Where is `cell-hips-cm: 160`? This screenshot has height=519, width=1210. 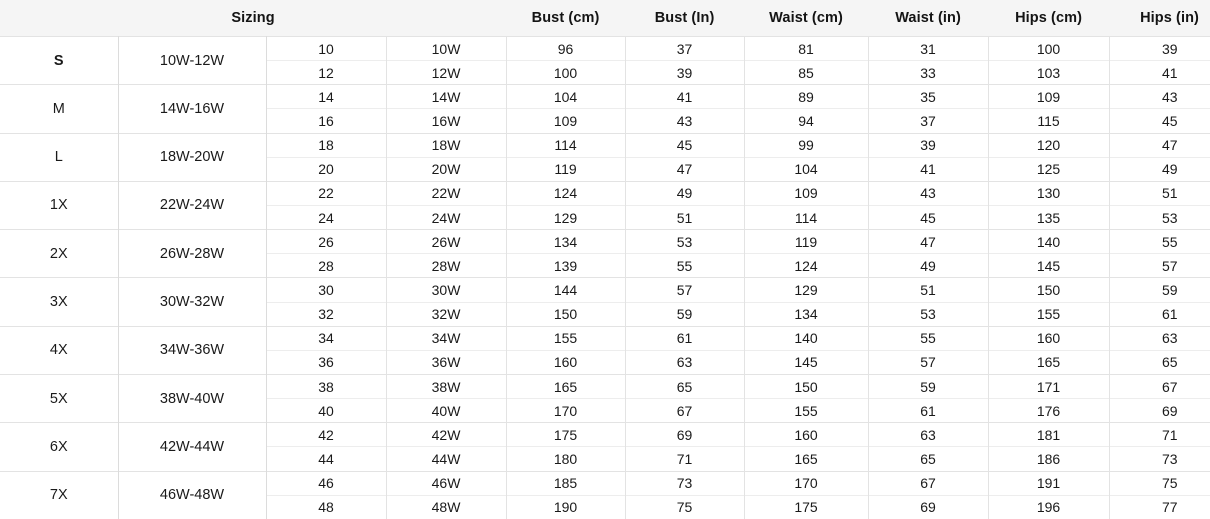 cell-hips-cm: 160 is located at coordinates (1049, 338).